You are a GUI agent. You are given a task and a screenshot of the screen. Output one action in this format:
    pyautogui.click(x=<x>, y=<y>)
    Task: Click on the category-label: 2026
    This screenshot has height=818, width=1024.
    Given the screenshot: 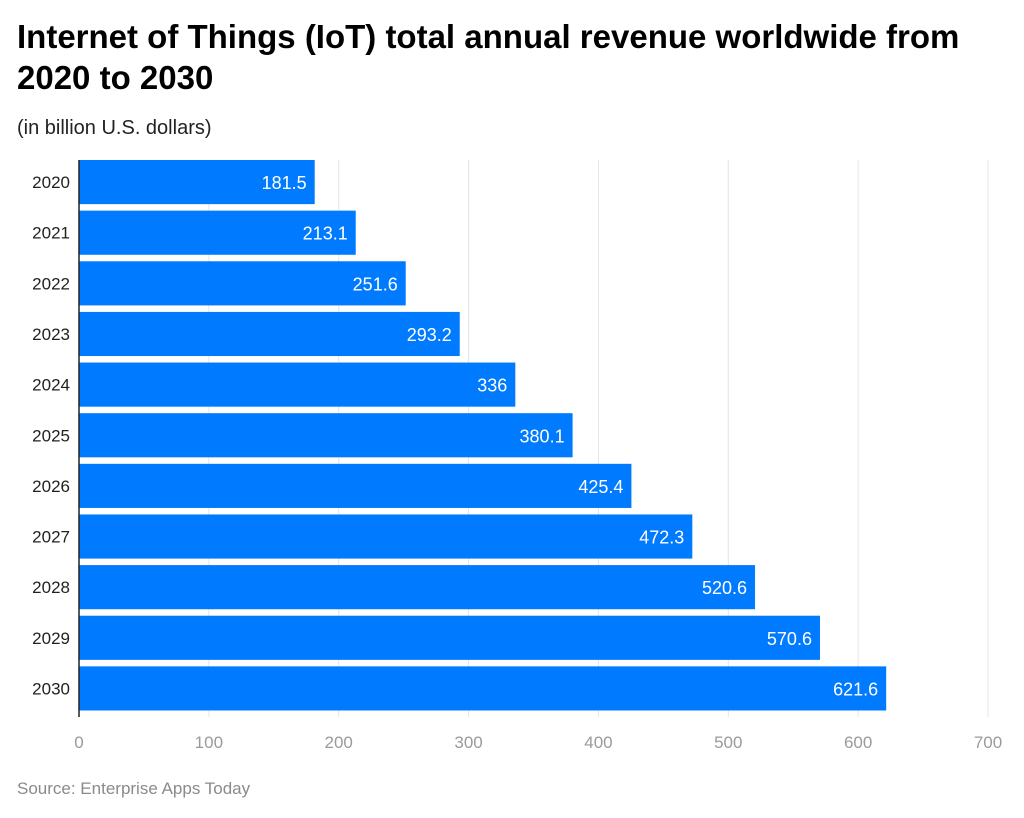 What is the action you would take?
    pyautogui.click(x=51, y=486)
    